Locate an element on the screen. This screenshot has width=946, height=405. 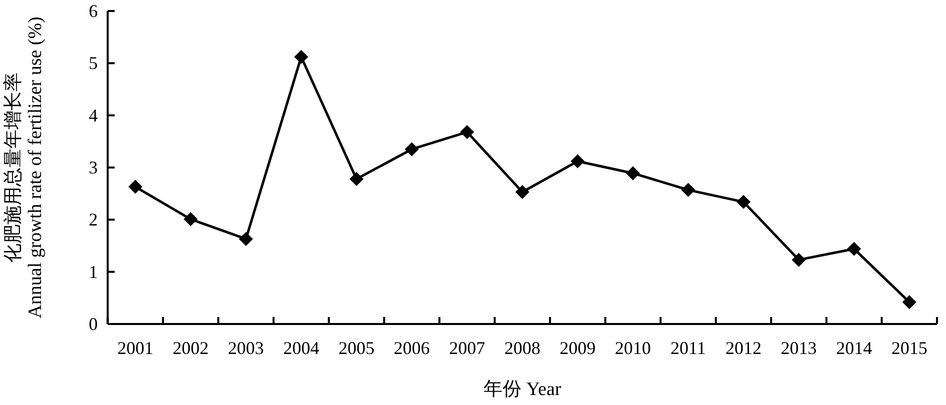
x-tick-label: 2013 is located at coordinates (798, 348).